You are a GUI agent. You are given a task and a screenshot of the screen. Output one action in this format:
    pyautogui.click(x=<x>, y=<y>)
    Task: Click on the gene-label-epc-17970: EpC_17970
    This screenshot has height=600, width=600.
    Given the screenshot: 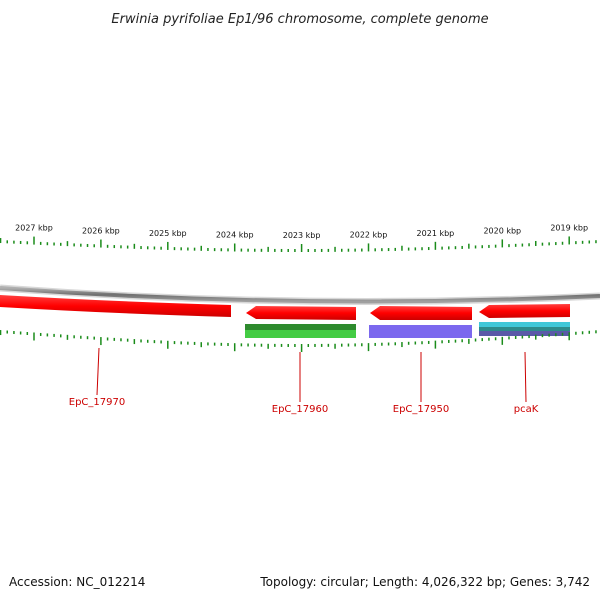 What is the action you would take?
    pyautogui.click(x=97, y=402)
    